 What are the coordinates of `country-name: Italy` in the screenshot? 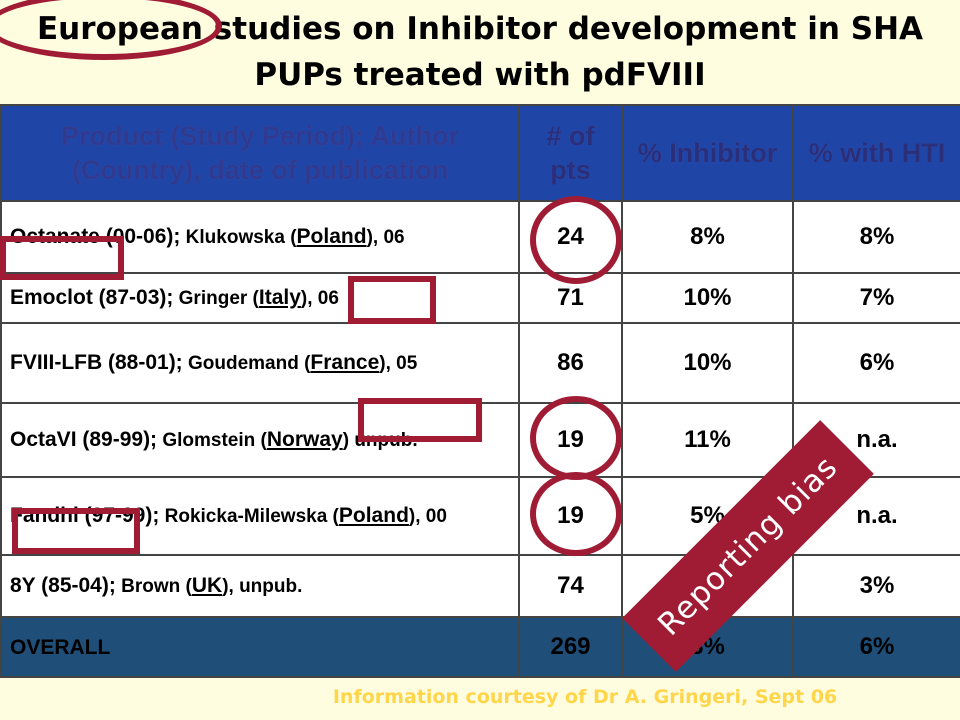 It's located at (279, 297).